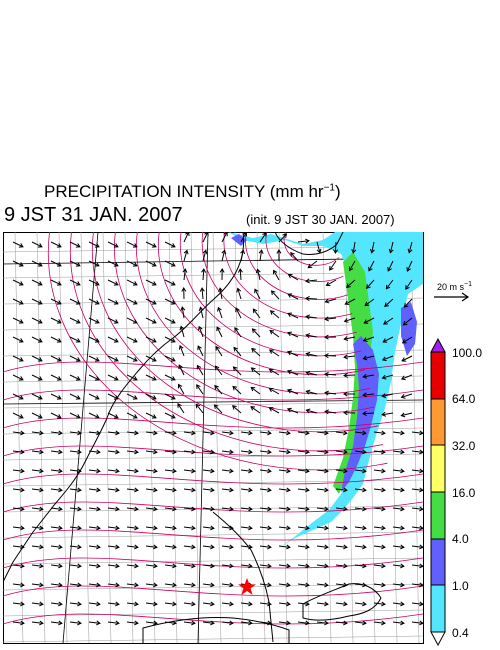 This screenshot has height=650, width=500. What do you see at coordinates (320, 219) in the screenshot?
I see `init-time: (init. 9 JST 30 JAN. 2007)` at bounding box center [320, 219].